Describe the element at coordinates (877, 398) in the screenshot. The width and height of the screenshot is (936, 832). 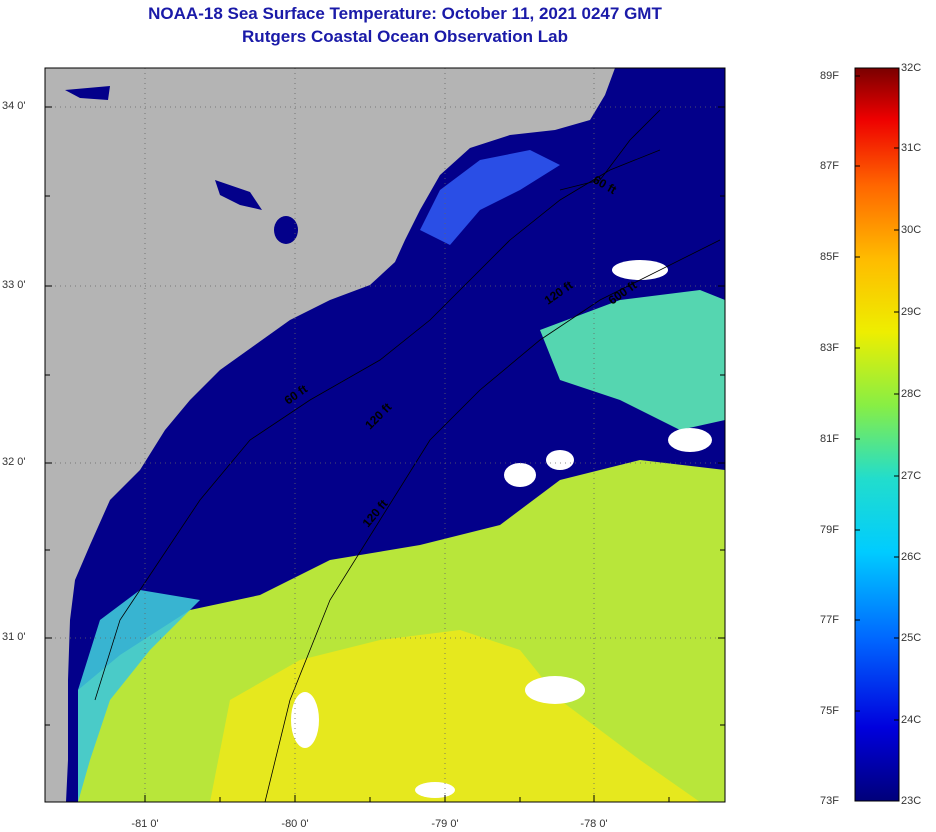
I see `colorbar-ticks` at that location.